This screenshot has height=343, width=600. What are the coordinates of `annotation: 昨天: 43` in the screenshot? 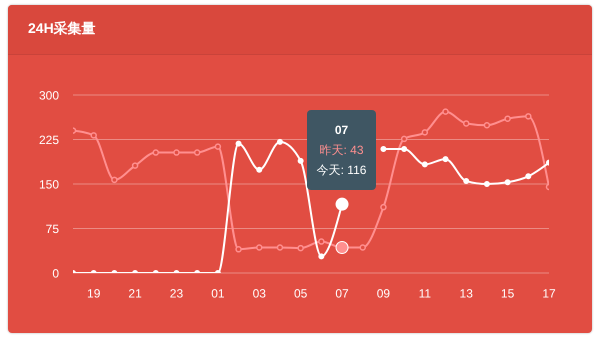 It's located at (341, 150).